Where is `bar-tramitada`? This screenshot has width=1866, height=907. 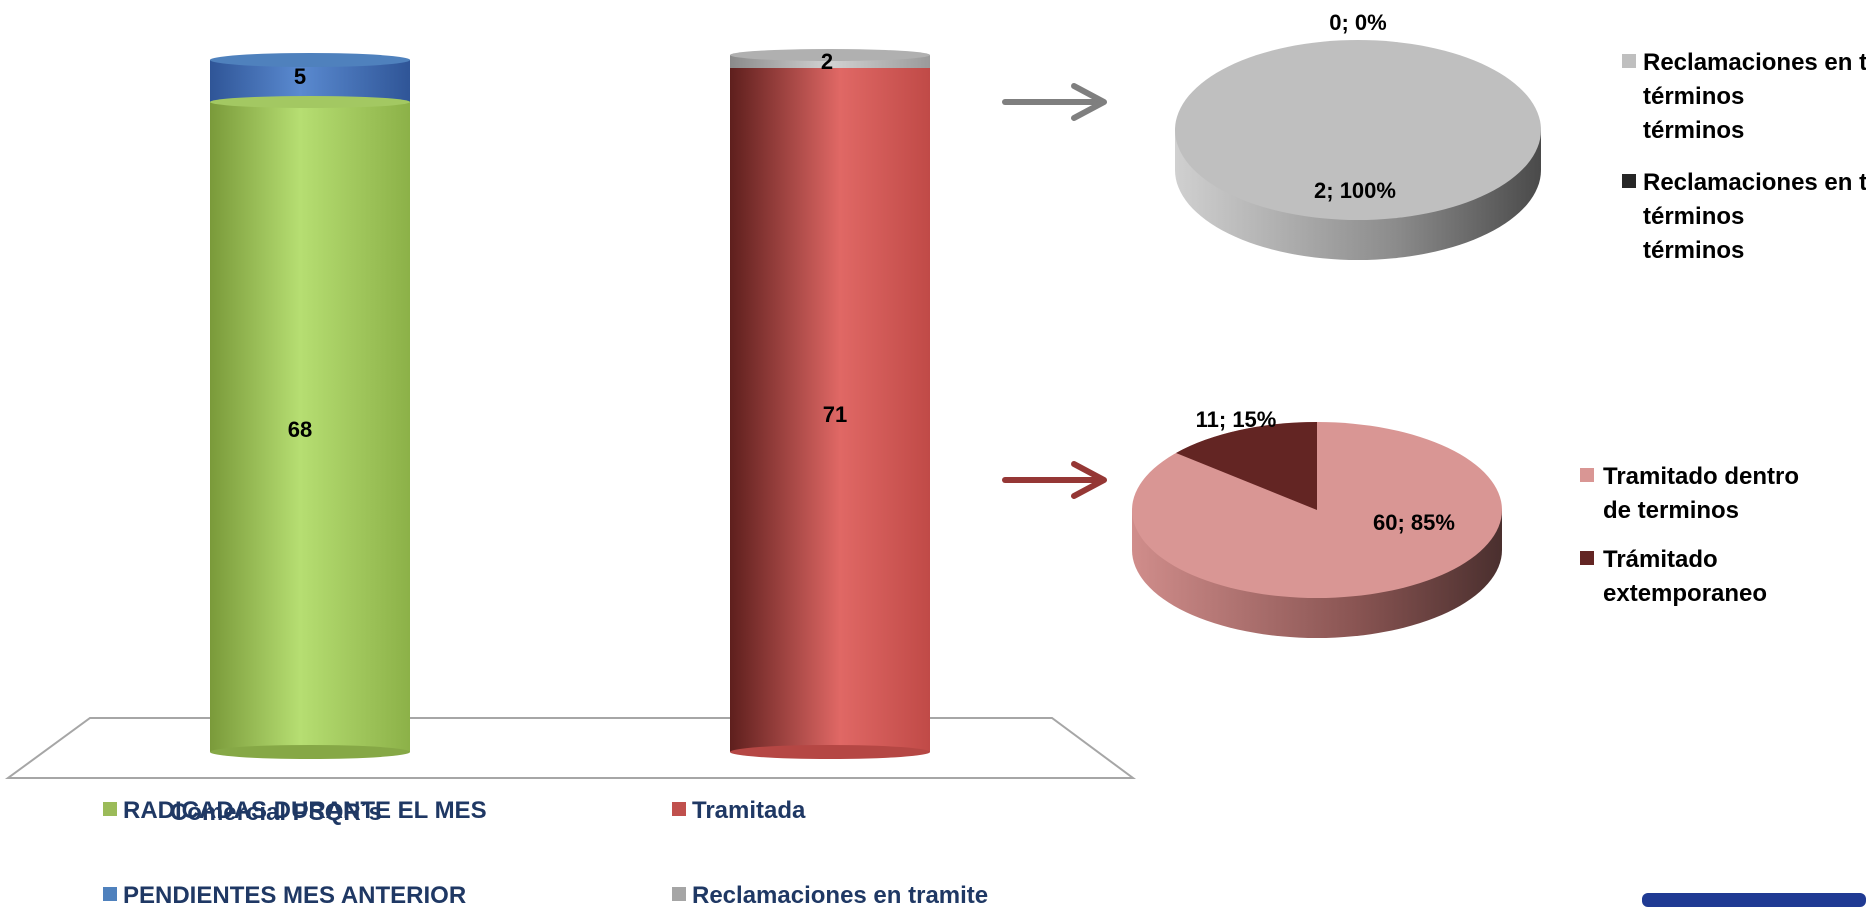 bar-tramitada is located at coordinates (830, 410).